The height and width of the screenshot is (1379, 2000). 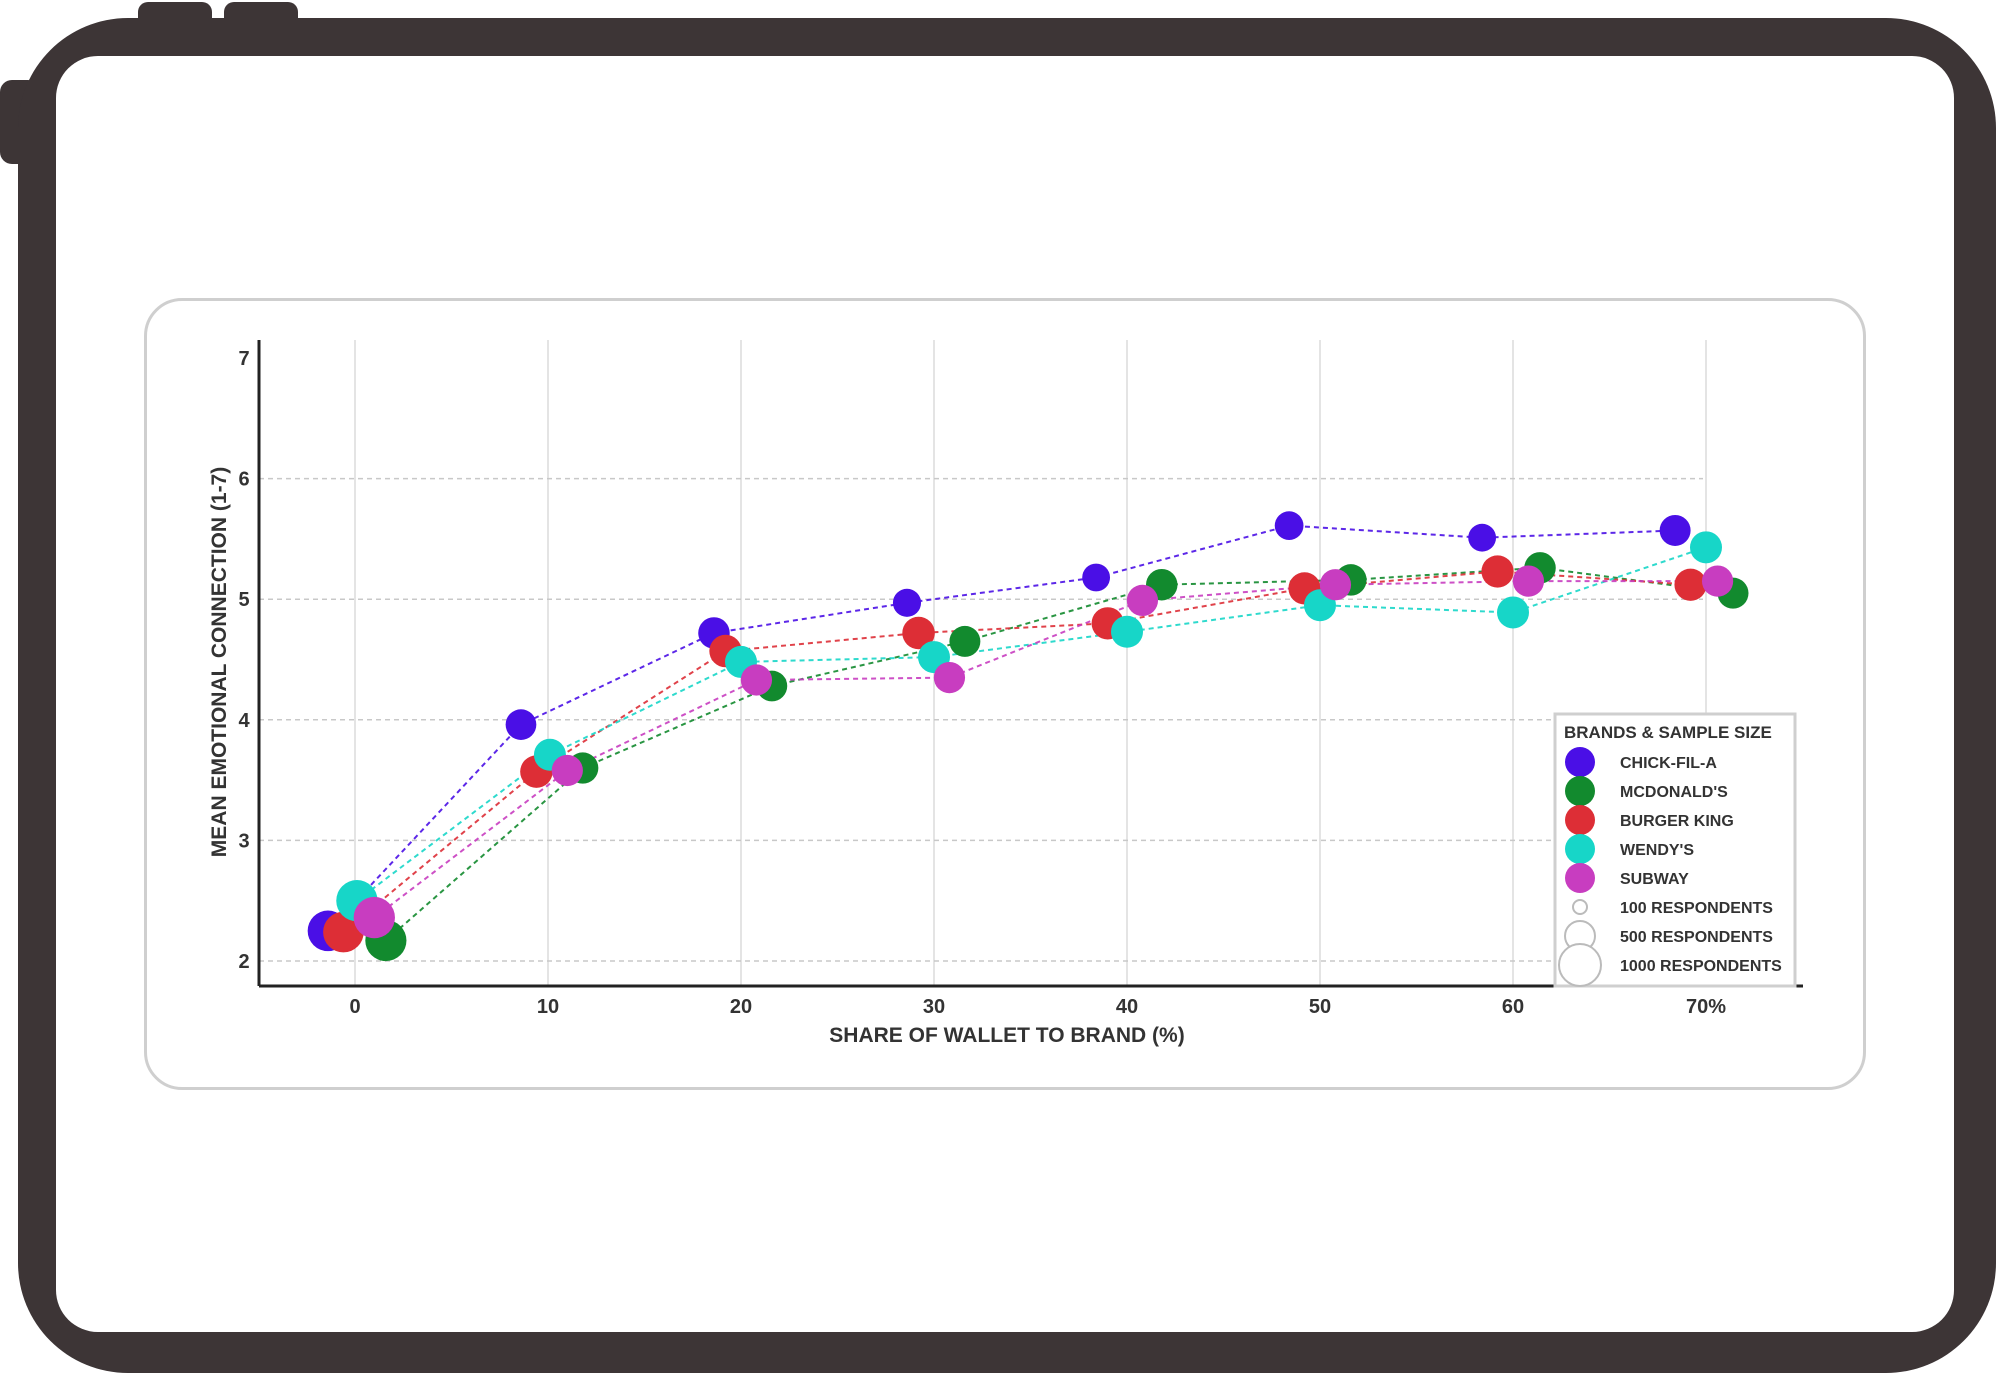 I want to click on y-tick-label: 2, so click(x=243, y=962).